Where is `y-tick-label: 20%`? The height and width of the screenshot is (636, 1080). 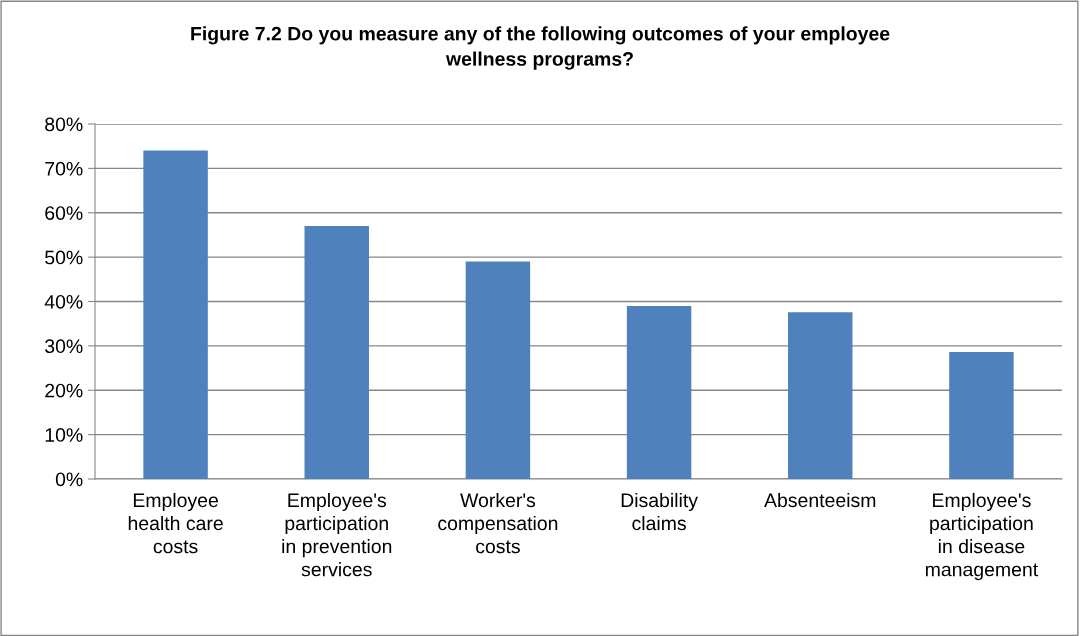 y-tick-label: 20% is located at coordinates (64, 390).